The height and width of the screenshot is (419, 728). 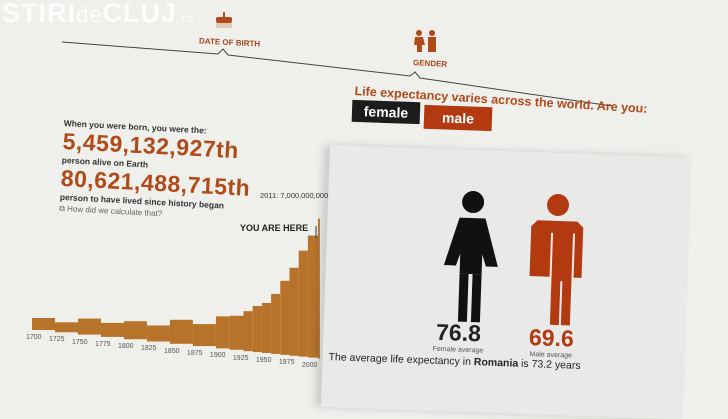 What do you see at coordinates (217, 356) in the screenshot?
I see `x-tick-label: 1900` at bounding box center [217, 356].